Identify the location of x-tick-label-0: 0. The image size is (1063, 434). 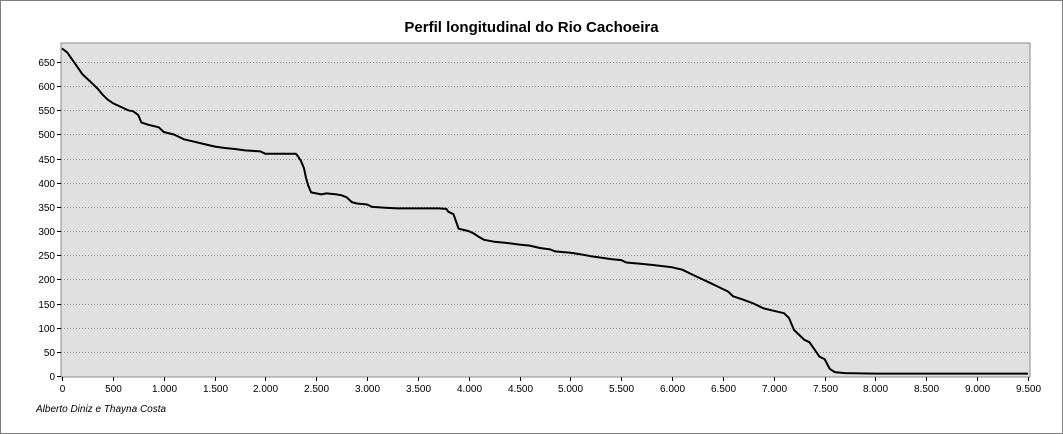
(63, 389).